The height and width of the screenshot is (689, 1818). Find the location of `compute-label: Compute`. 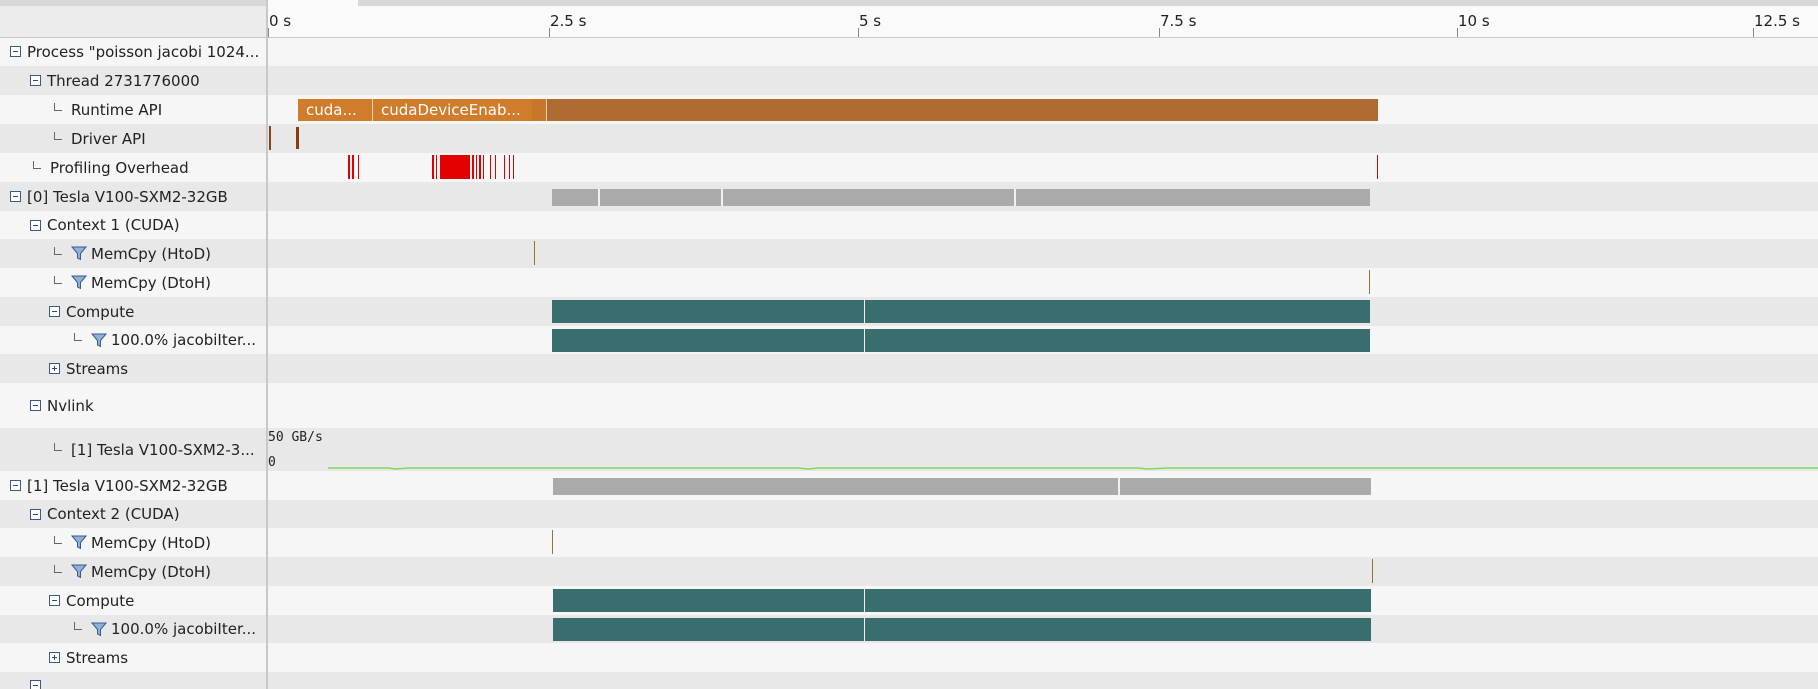

compute-label: Compute is located at coordinates (100, 311).